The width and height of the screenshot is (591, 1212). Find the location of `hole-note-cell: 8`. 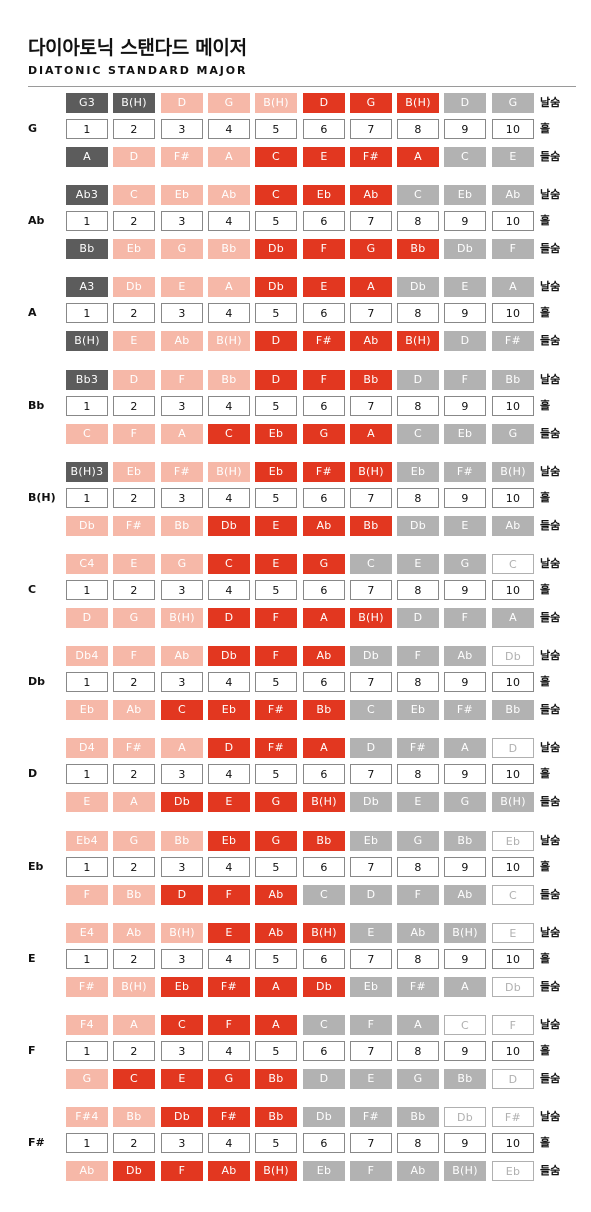

hole-note-cell: 8 is located at coordinates (418, 221).